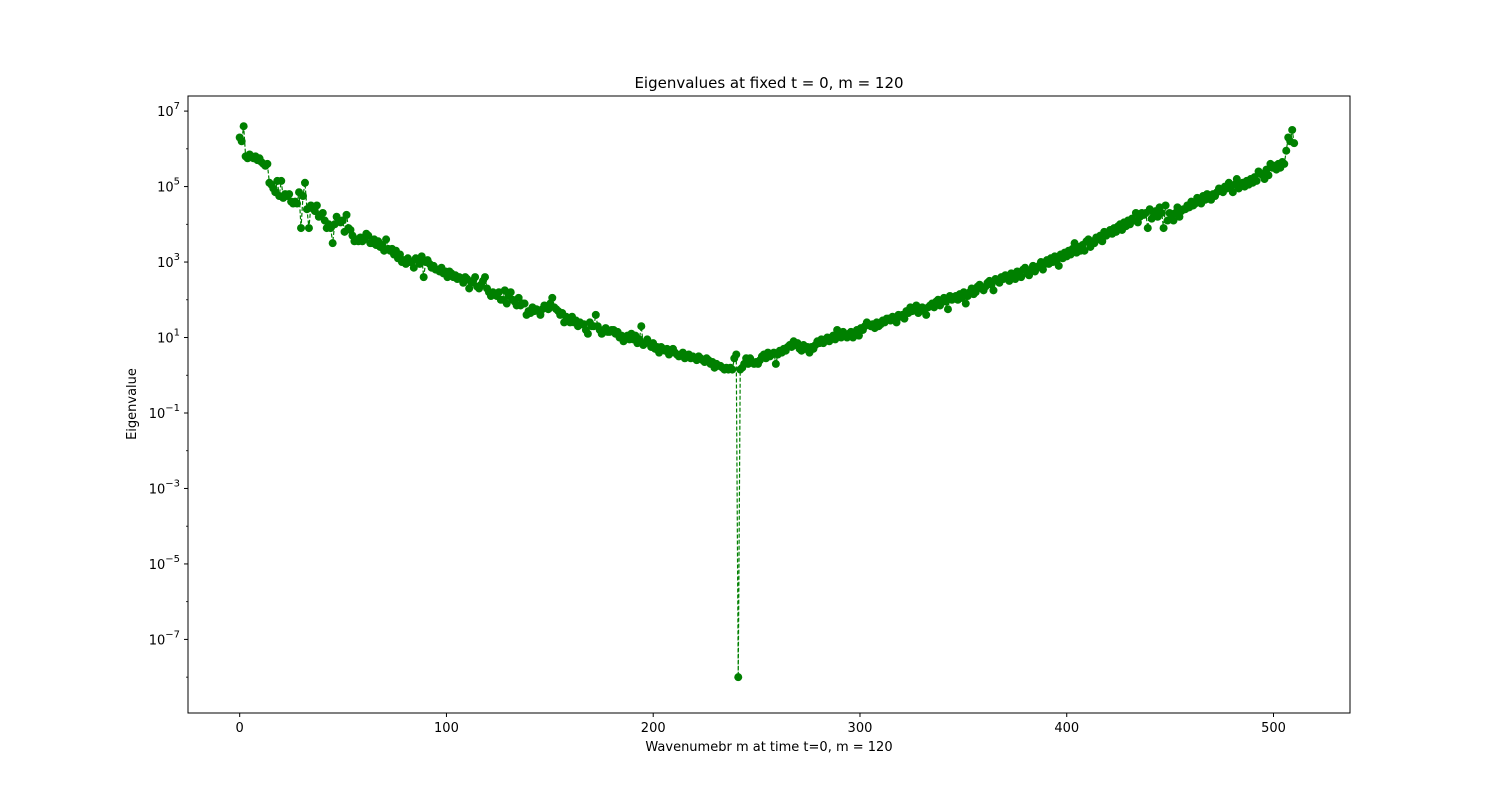  What do you see at coordinates (1066, 728) in the screenshot?
I see `x-tick-label: 400` at bounding box center [1066, 728].